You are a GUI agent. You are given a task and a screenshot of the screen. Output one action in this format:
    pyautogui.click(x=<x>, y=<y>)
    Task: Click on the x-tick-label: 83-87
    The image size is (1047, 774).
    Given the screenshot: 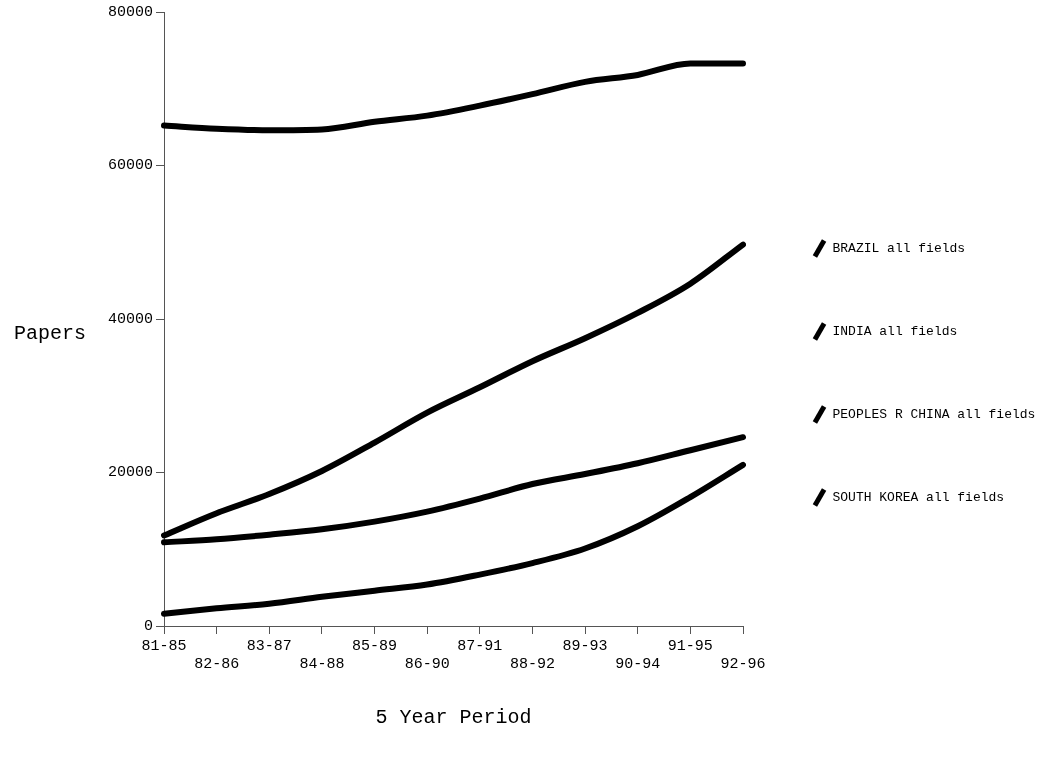 What is the action you would take?
    pyautogui.click(x=269, y=646)
    